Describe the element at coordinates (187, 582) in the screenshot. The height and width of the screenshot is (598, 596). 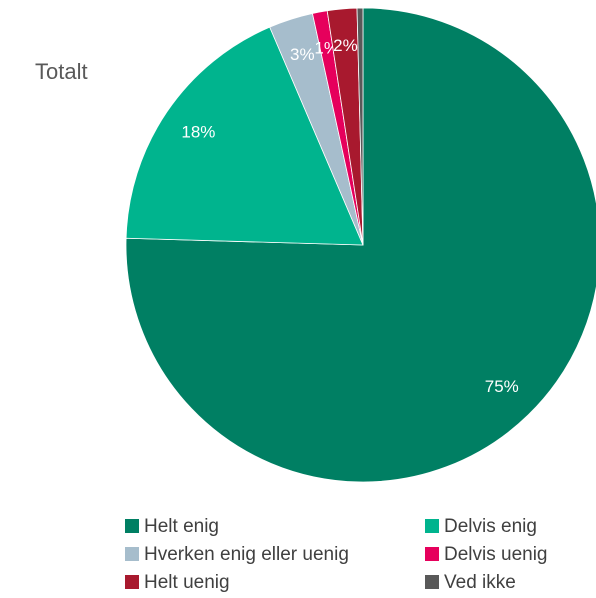
I see `legend-label: Helt uenig` at that location.